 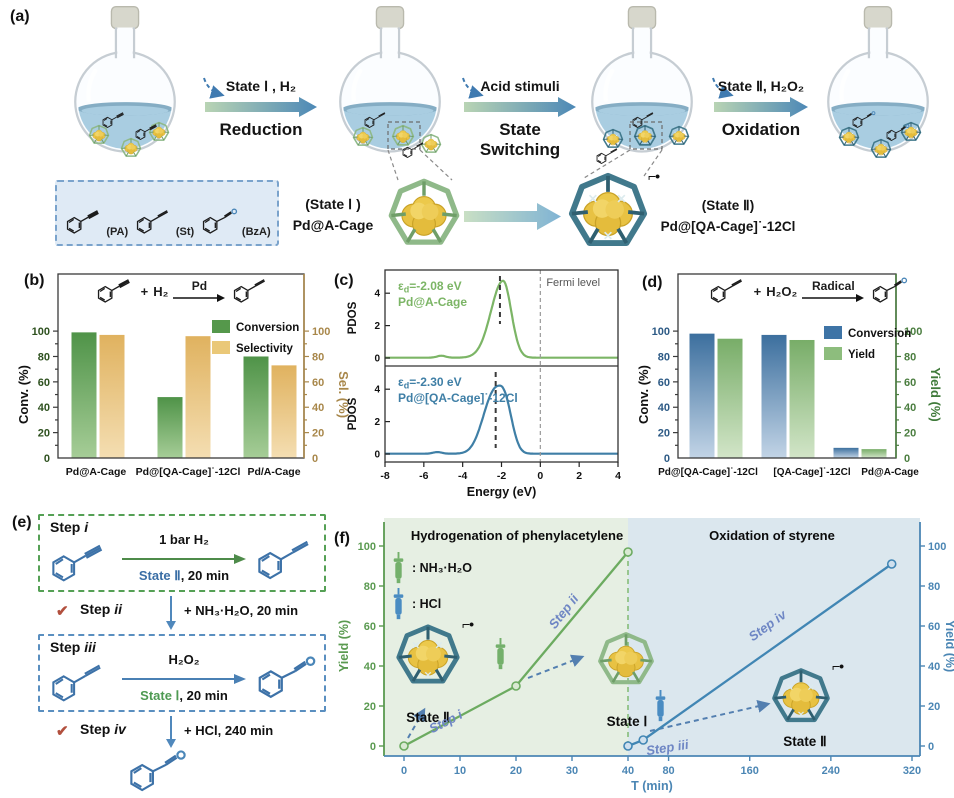 What do you see at coordinates (273, 472) in the screenshot?
I see `category-label: Pd/A-Cage` at bounding box center [273, 472].